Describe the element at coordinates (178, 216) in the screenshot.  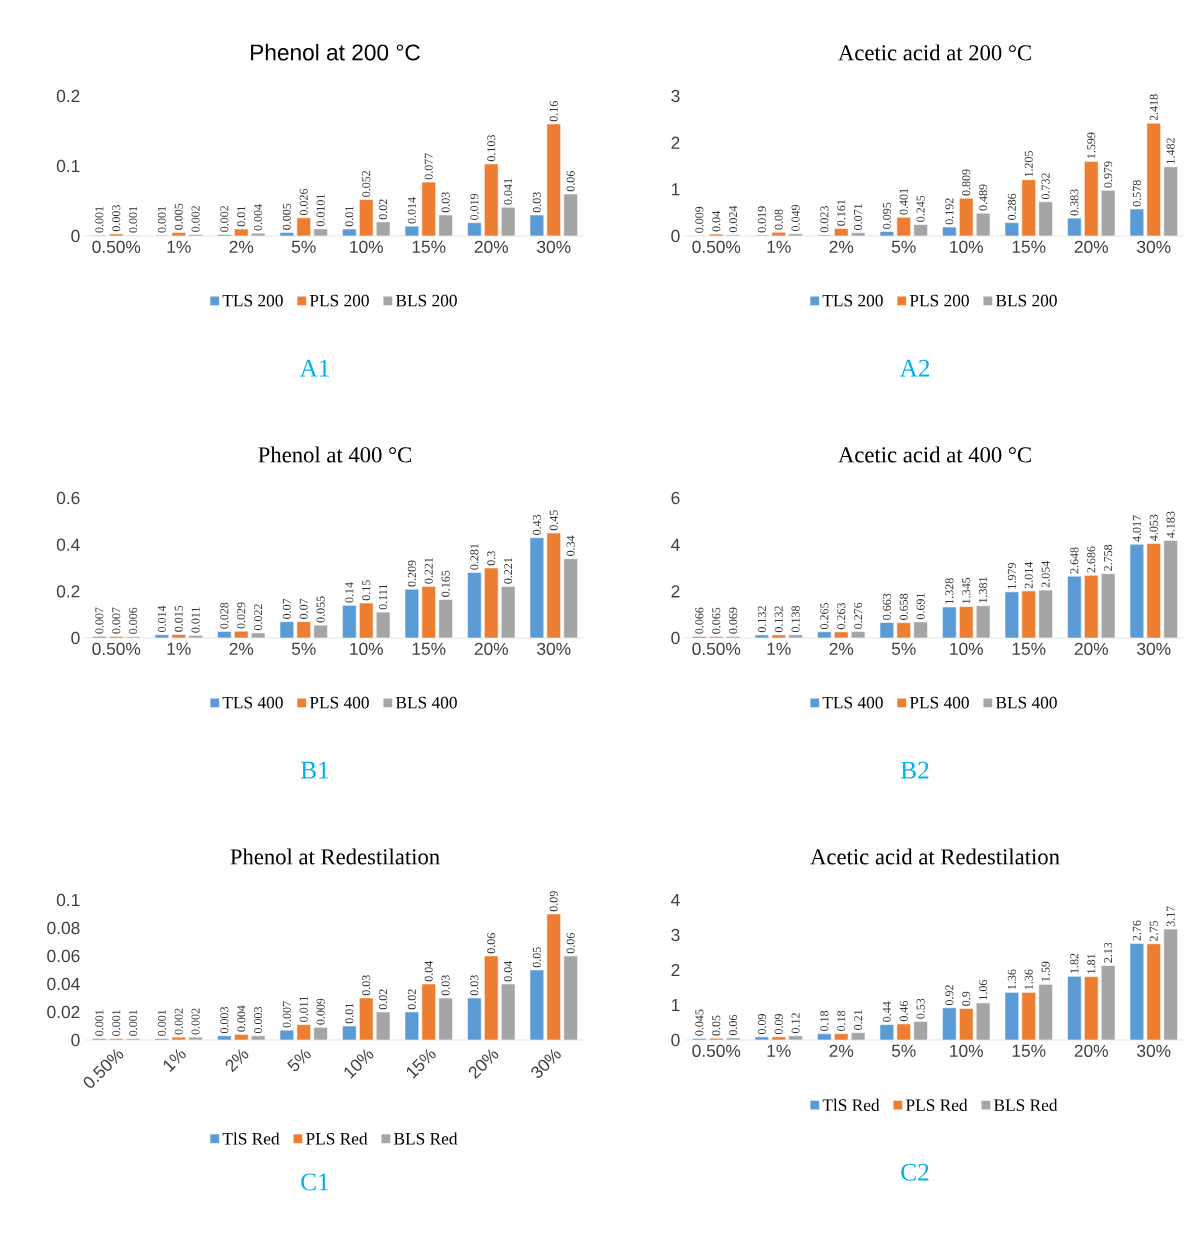
I see `data-label: 0.005` at that location.